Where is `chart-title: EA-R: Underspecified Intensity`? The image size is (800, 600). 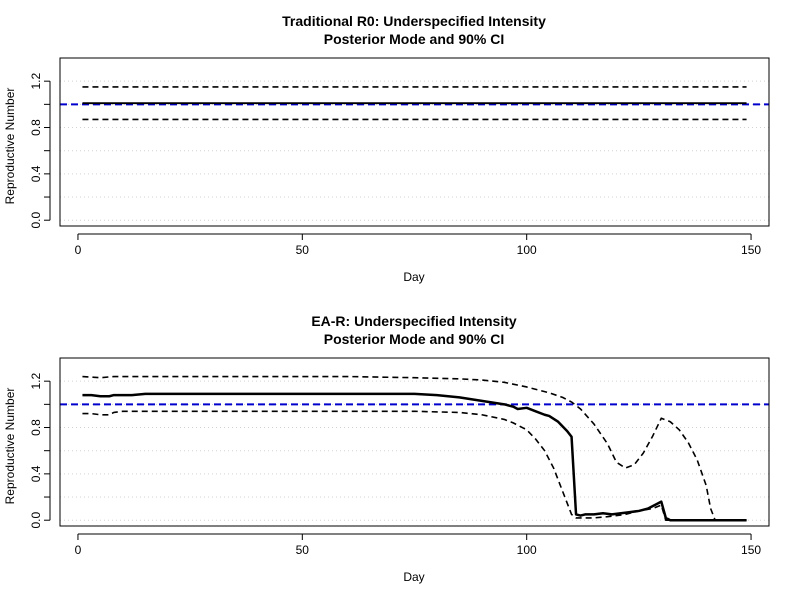 chart-title: EA-R: Underspecified Intensity is located at coordinates (414, 321).